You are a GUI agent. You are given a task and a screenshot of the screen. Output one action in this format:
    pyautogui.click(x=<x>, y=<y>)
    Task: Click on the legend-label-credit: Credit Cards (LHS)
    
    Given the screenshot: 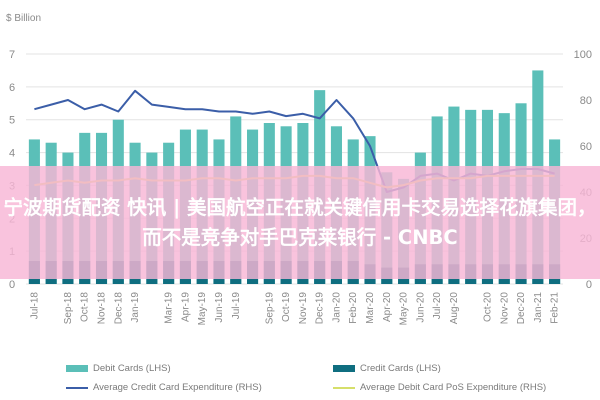 What is the action you would take?
    pyautogui.click(x=400, y=368)
    